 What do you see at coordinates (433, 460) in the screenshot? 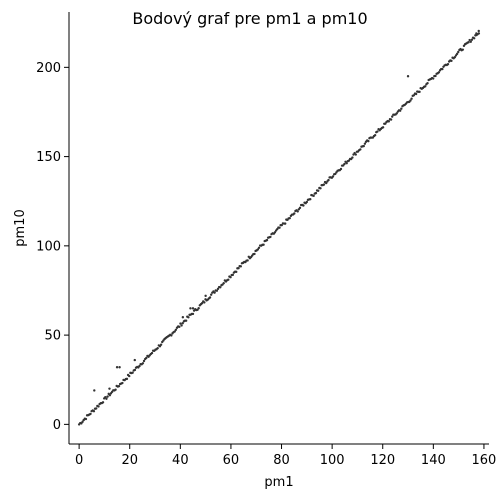
I see `x-tick-label: 140` at bounding box center [433, 460].